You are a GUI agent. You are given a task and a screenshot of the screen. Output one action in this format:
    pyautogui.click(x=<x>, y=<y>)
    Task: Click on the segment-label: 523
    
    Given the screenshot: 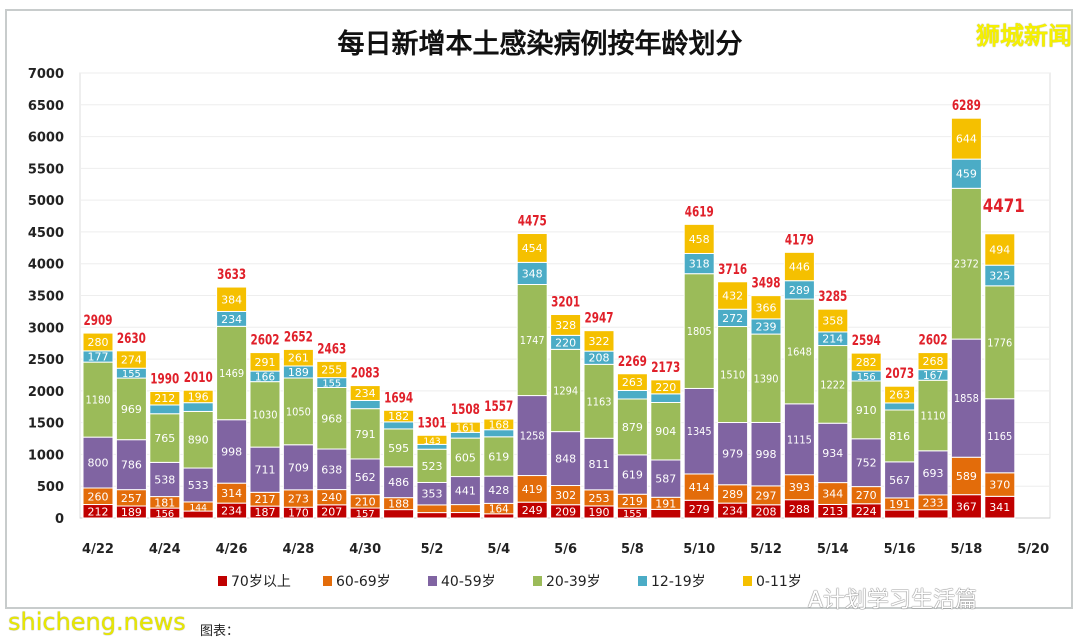 What is the action you would take?
    pyautogui.click(x=432, y=466)
    